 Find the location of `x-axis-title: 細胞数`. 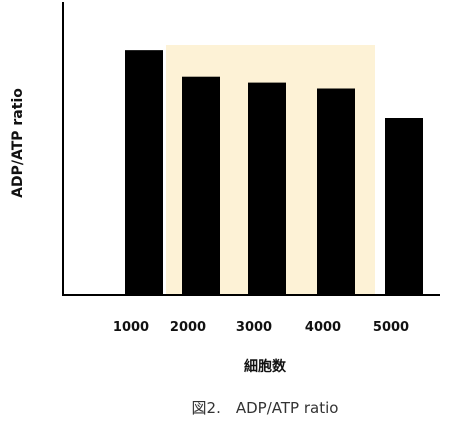

x-axis-title: 細胞数 is located at coordinates (265, 366).